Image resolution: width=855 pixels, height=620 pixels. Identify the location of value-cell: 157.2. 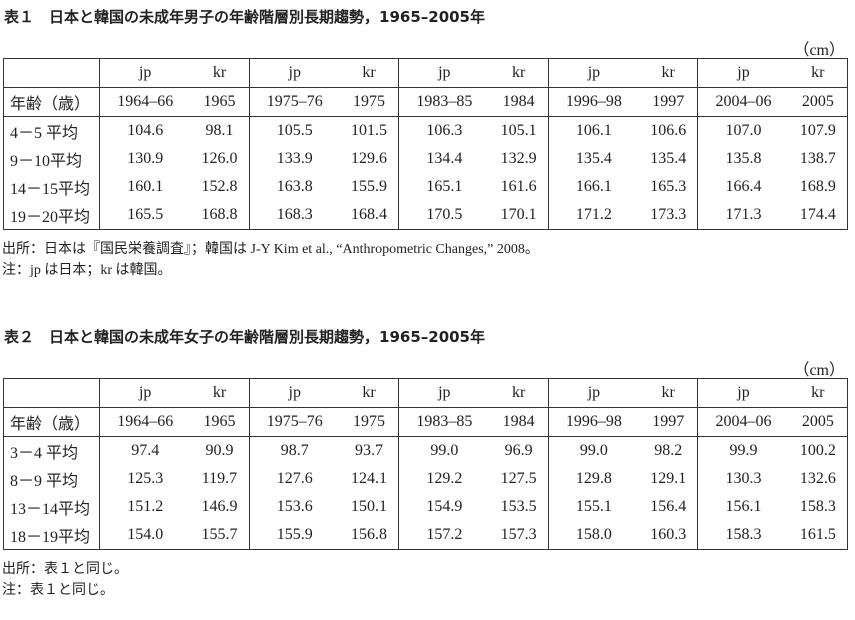
(444, 534).